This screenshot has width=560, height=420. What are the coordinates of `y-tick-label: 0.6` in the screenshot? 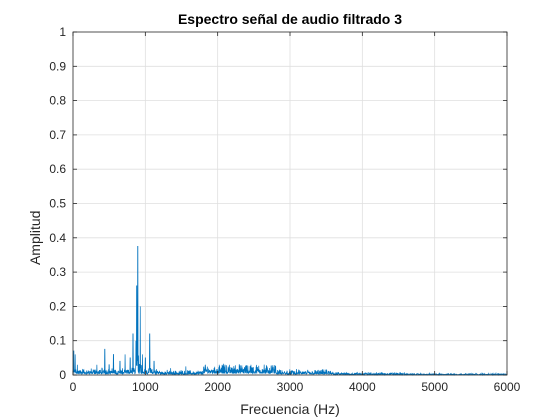 It's located at (57, 169).